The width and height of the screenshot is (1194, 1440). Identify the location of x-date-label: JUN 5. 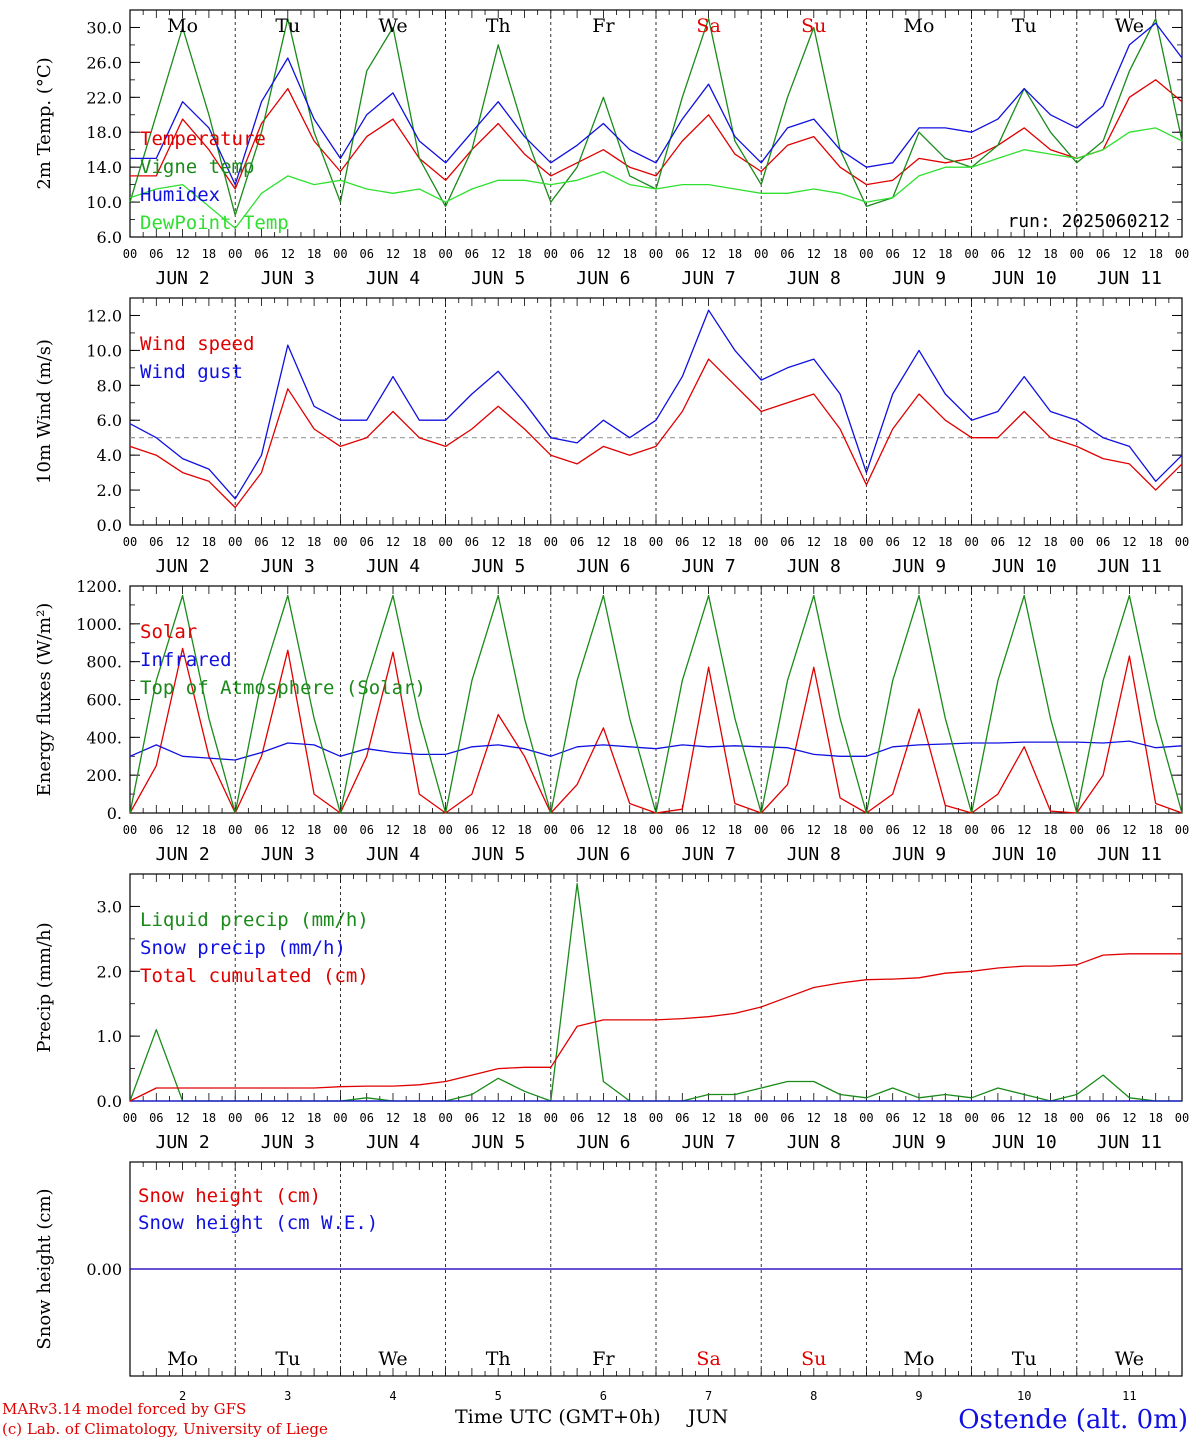
(498, 854).